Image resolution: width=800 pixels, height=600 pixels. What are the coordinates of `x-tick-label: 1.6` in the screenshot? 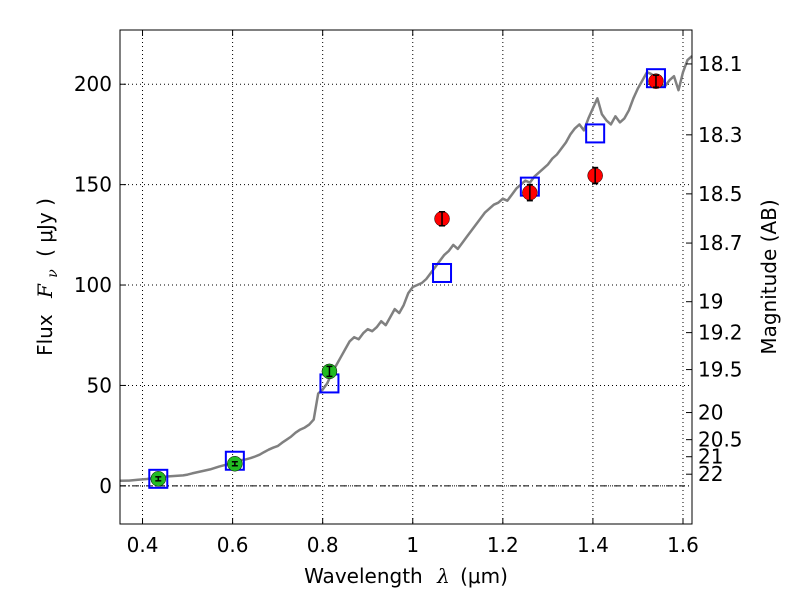 It's located at (683, 545).